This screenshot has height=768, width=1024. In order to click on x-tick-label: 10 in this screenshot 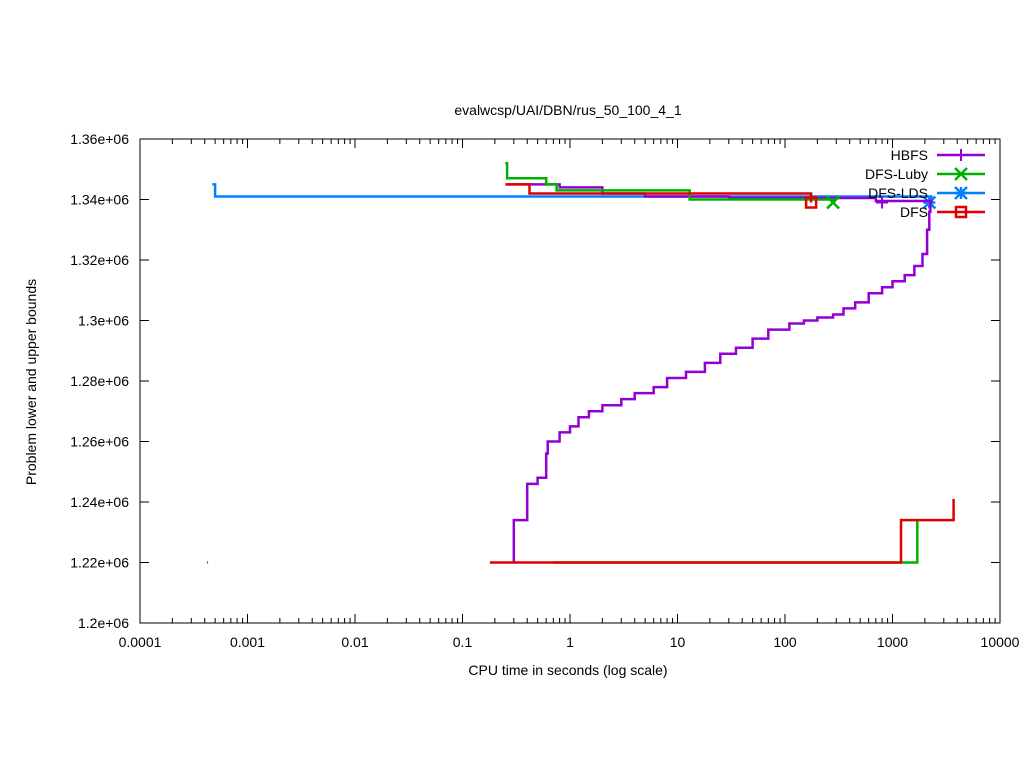, I will do `click(678, 642)`.